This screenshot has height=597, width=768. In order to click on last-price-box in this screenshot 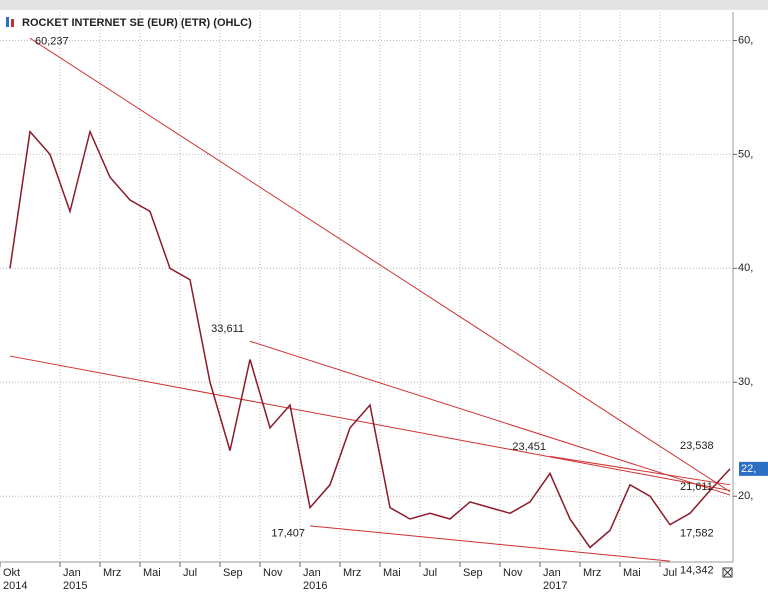, I will do `click(753, 468)`.